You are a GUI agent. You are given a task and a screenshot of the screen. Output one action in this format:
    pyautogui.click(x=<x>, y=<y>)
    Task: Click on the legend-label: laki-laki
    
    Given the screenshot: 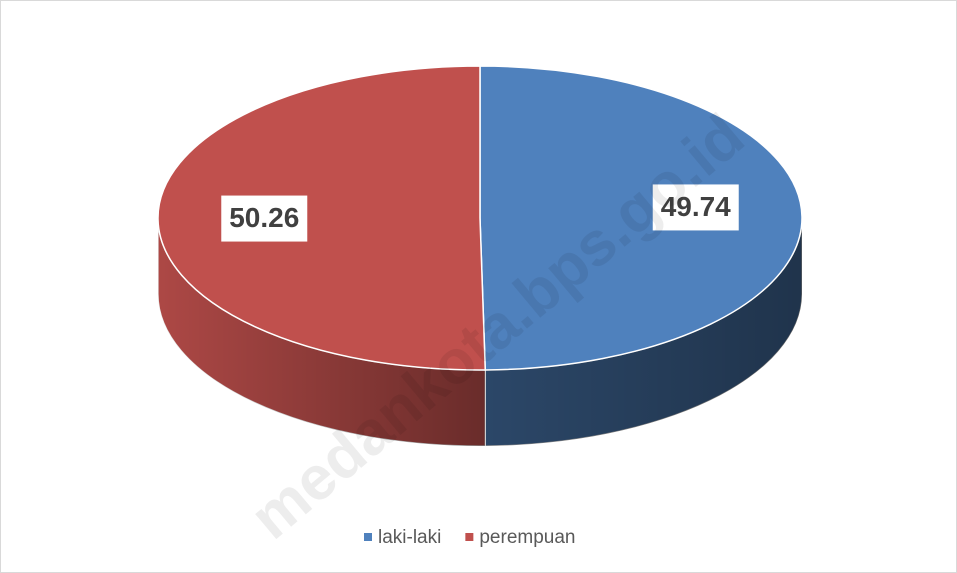 What is the action you would take?
    pyautogui.click(x=409, y=537)
    